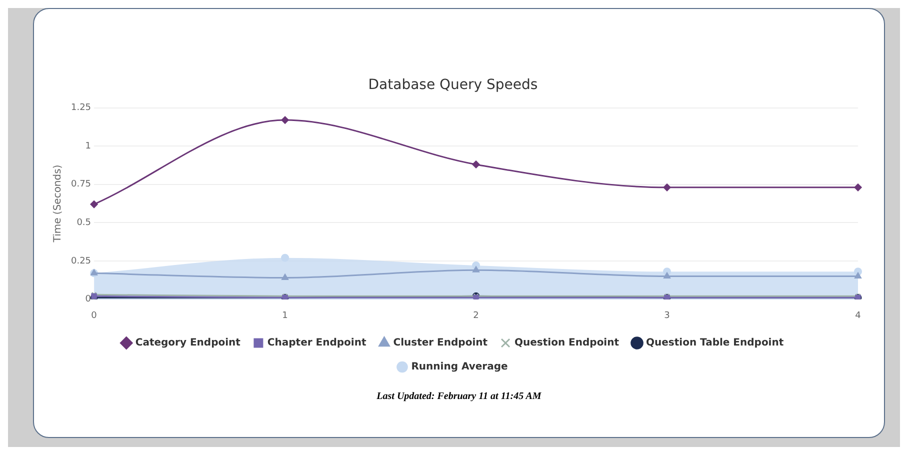 The image size is (908, 455). Describe the element at coordinates (667, 315) in the screenshot. I see `x-tick-label: 3` at that location.